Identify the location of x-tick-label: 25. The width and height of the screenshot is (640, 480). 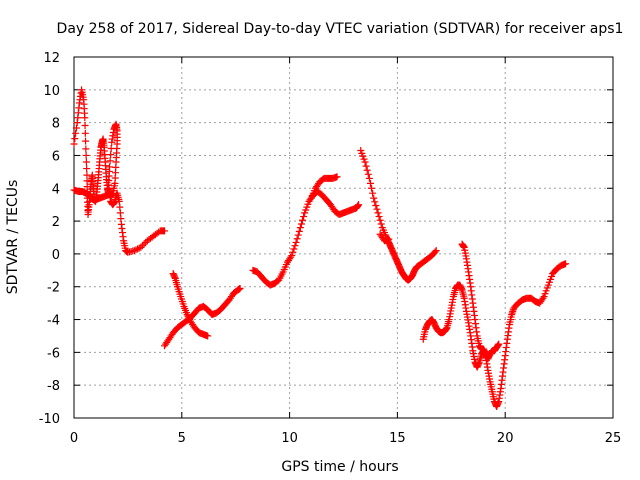
(613, 438).